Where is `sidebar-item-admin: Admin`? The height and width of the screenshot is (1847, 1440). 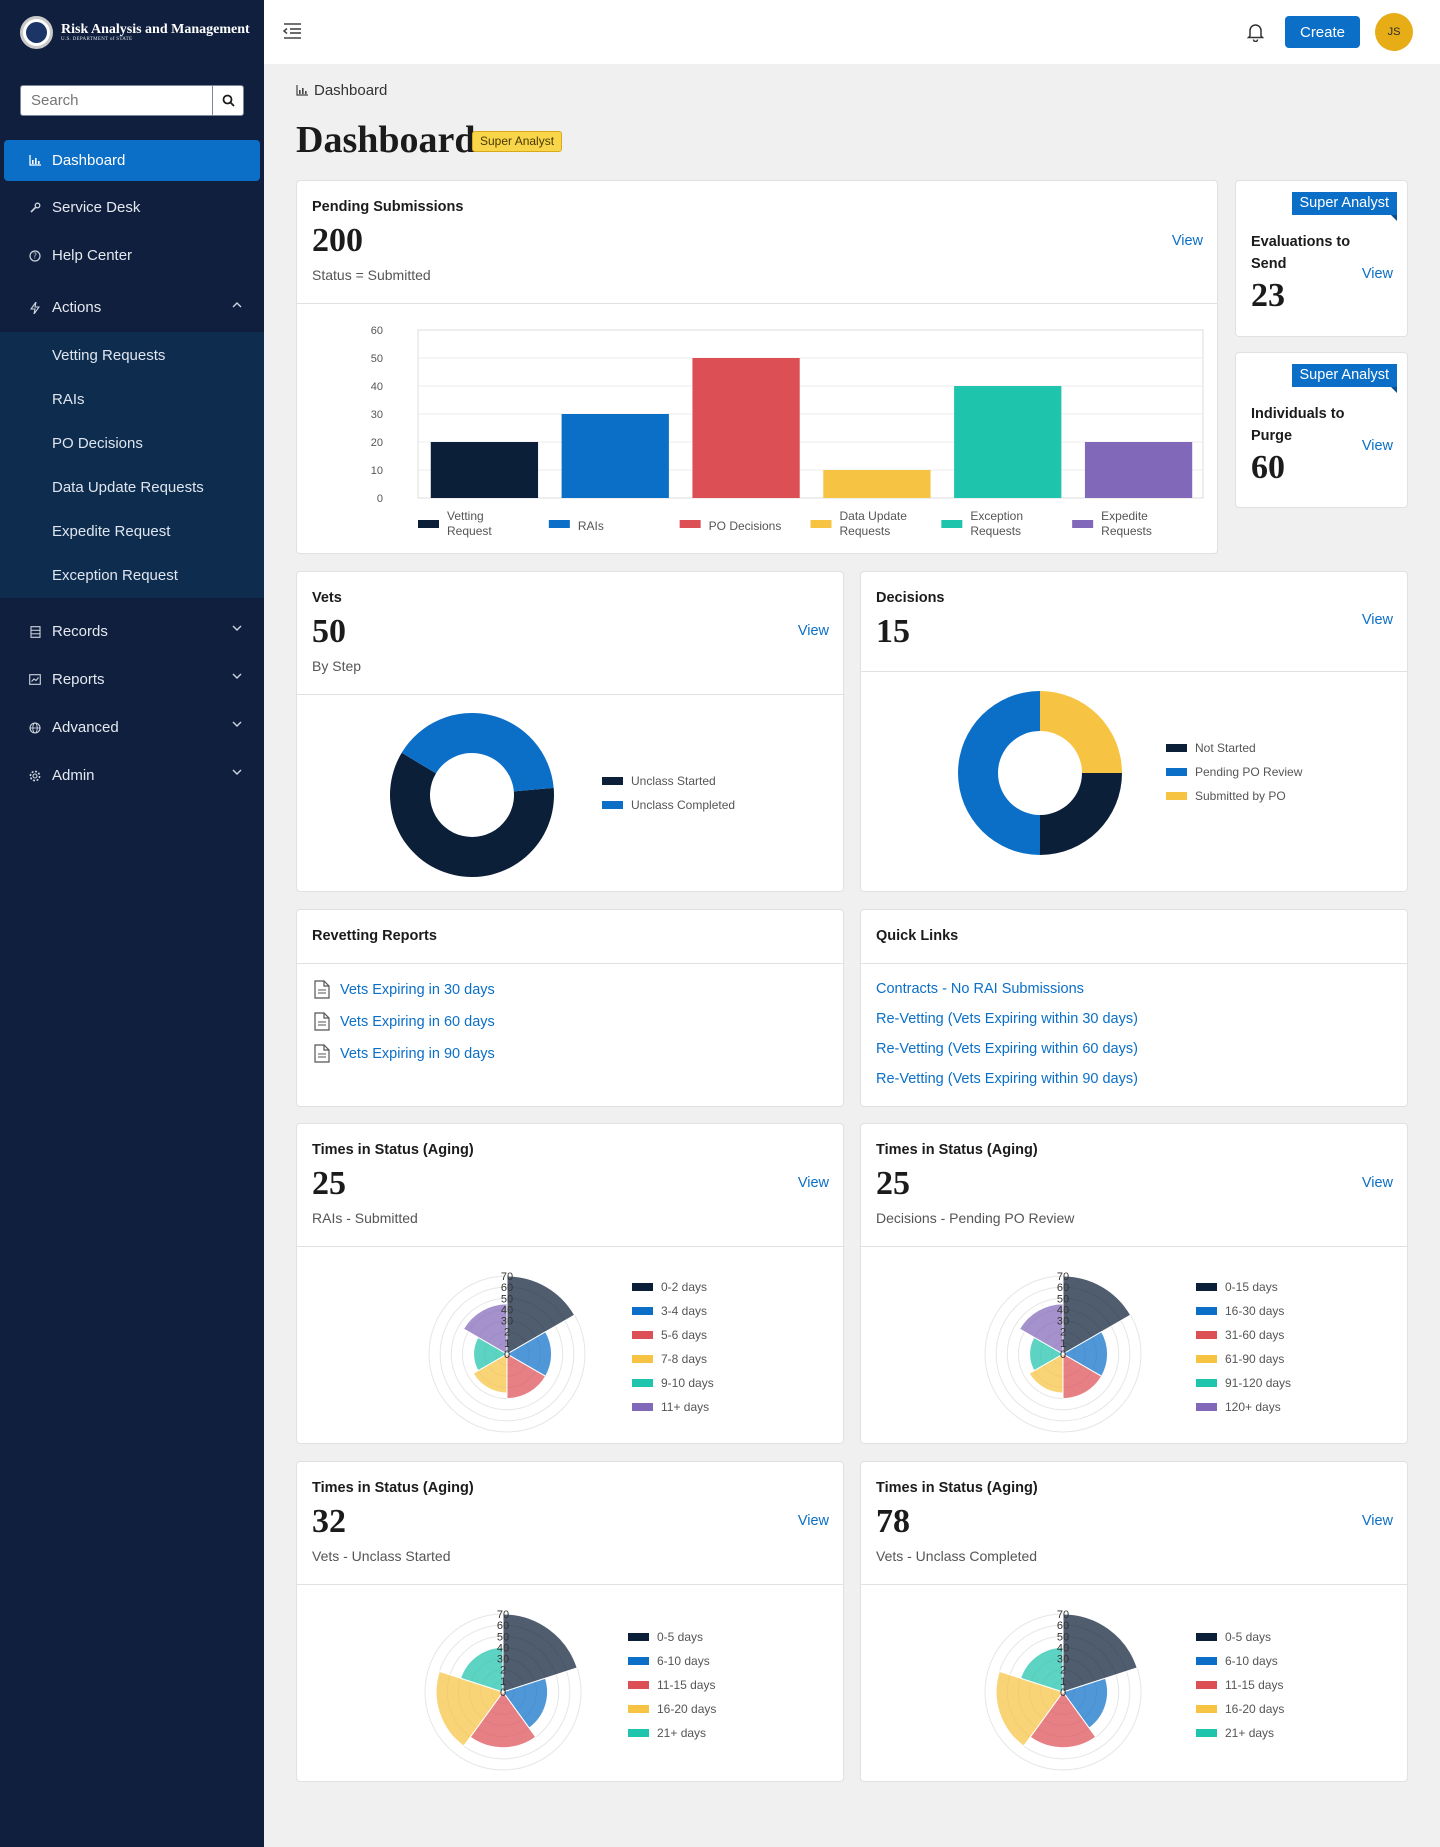 sidebar-item-admin: Admin is located at coordinates (132, 775).